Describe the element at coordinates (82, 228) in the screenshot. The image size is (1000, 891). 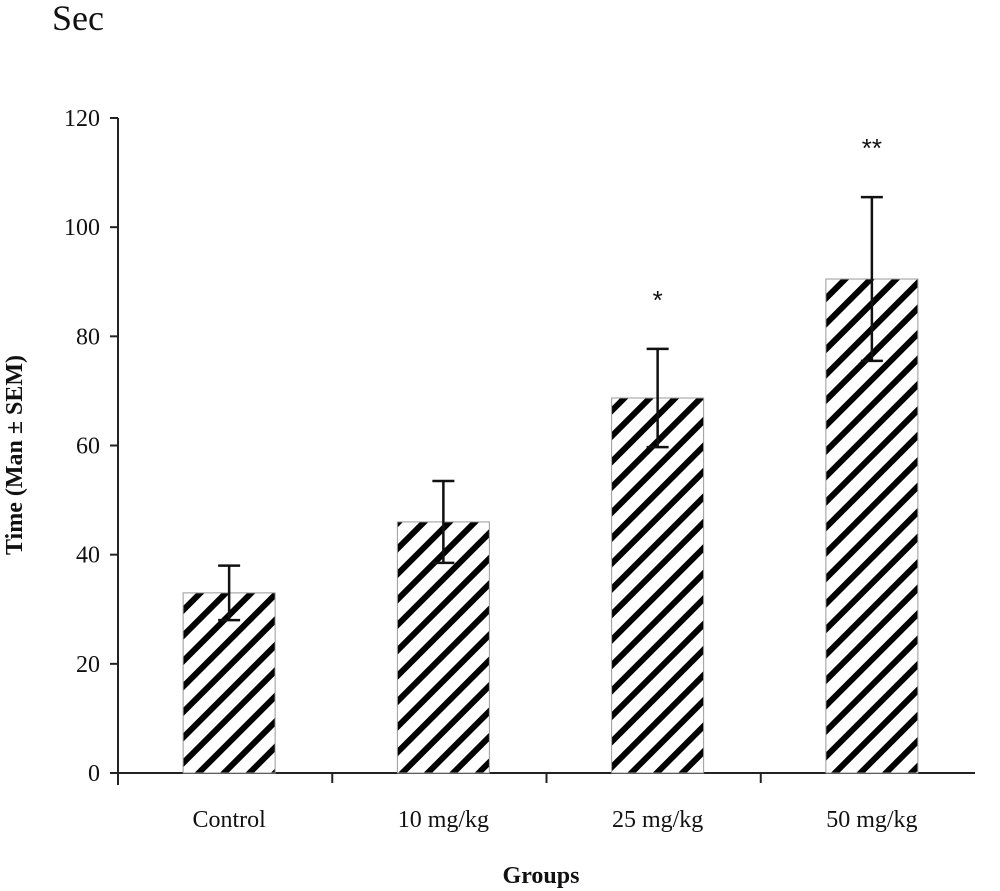
I see `y-tick-label: 100` at that location.